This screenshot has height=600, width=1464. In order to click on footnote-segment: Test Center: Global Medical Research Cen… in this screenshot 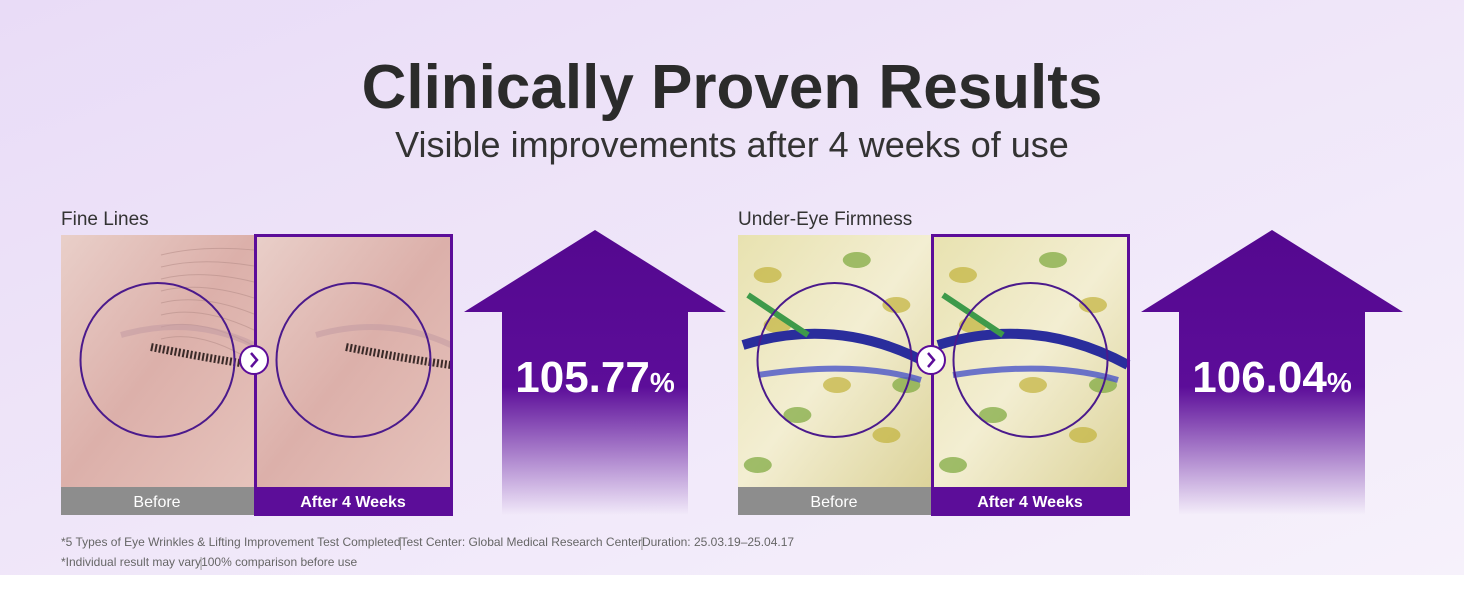, I will do `click(521, 542)`.